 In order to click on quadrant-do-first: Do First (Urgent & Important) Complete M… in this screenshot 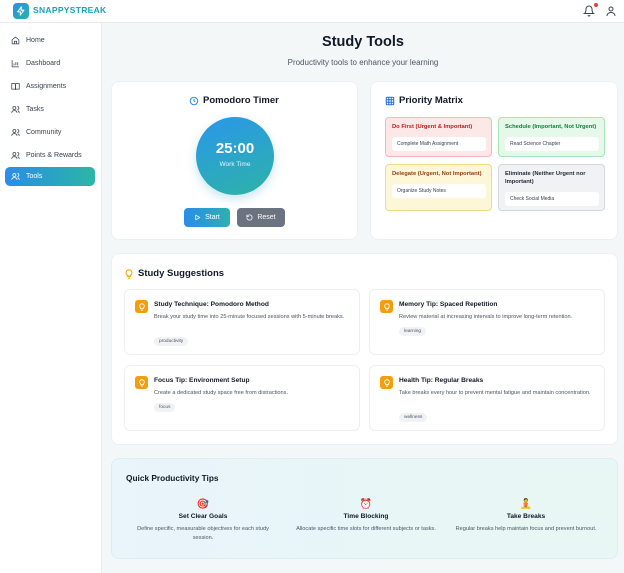, I will do `click(438, 137)`.